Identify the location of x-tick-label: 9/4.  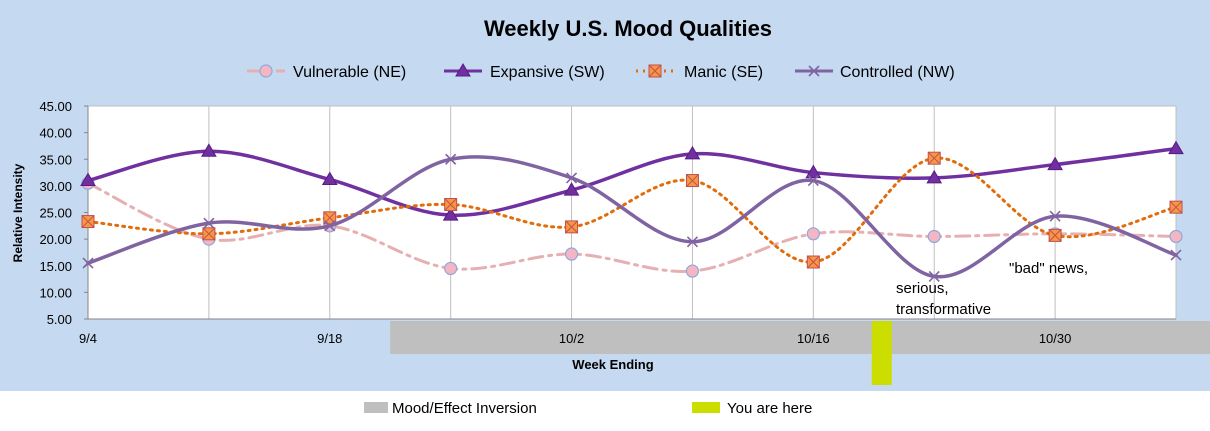
(88, 338).